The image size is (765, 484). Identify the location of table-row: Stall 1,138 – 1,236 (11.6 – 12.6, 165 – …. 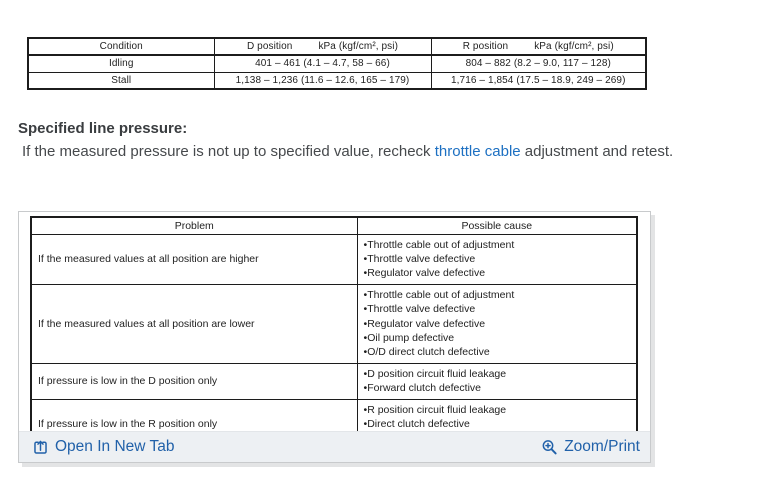
(337, 80).